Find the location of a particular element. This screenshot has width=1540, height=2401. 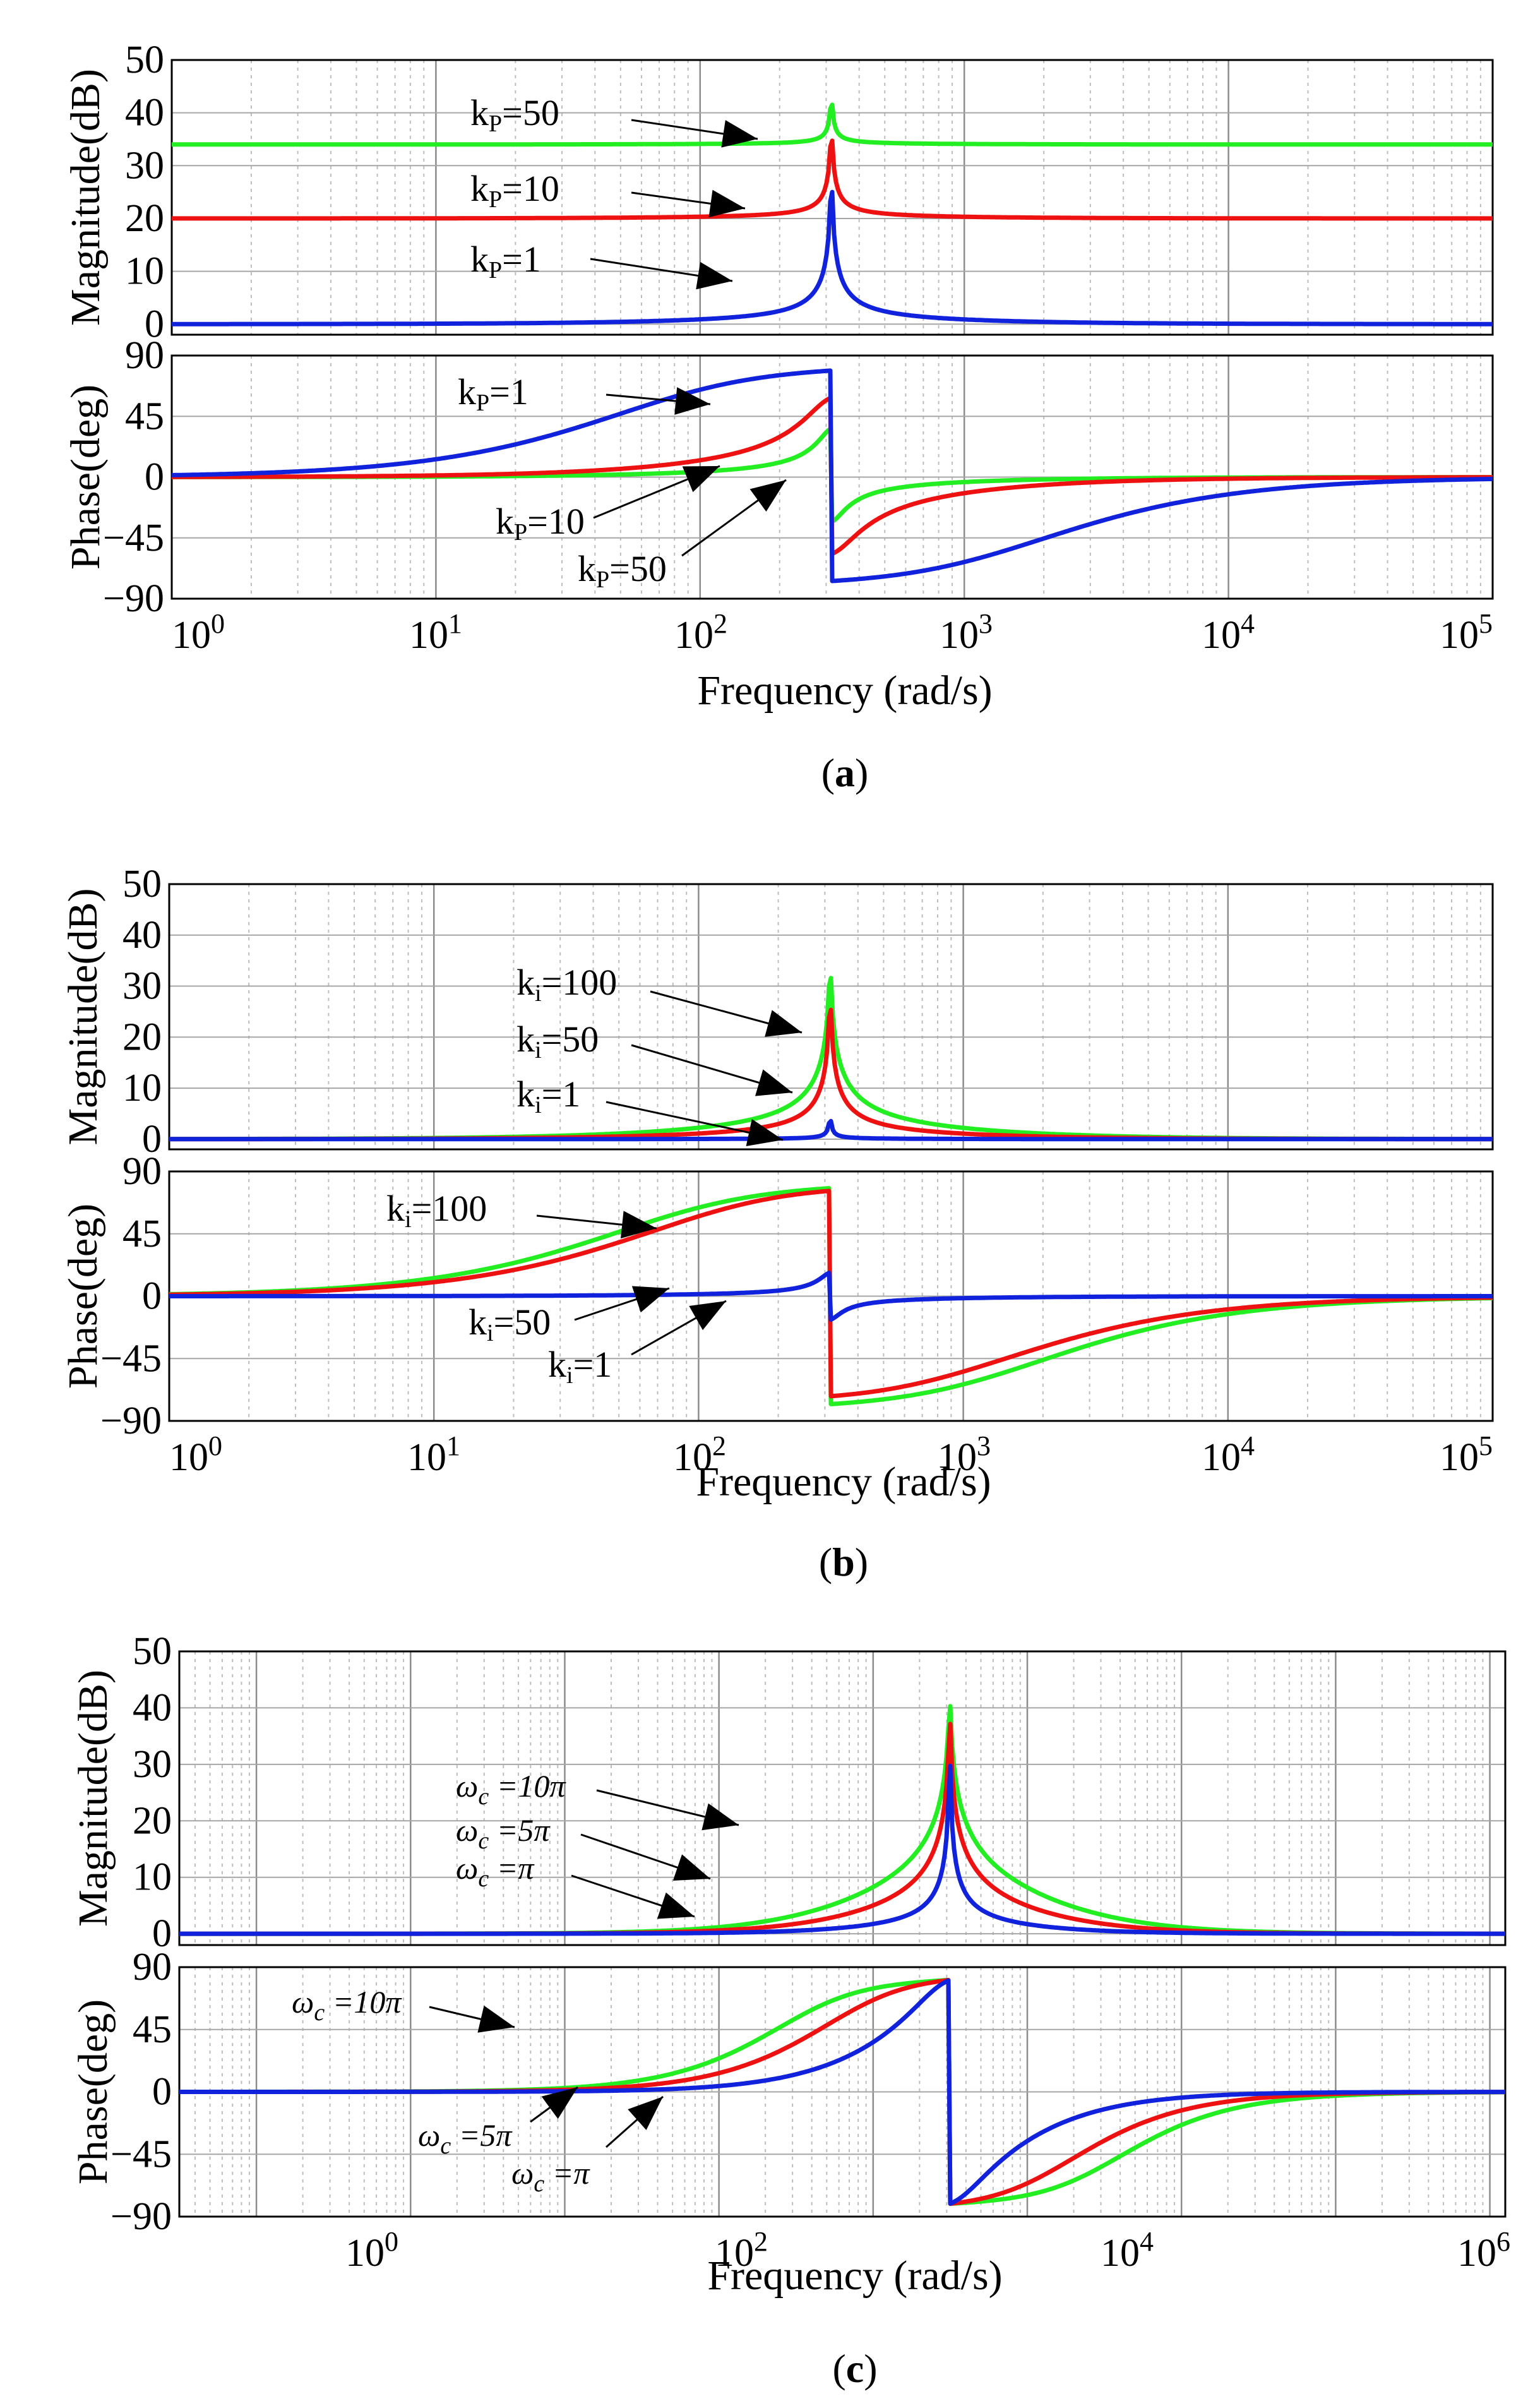

x-tick-label: 10³ is located at coordinates (964, 1454).